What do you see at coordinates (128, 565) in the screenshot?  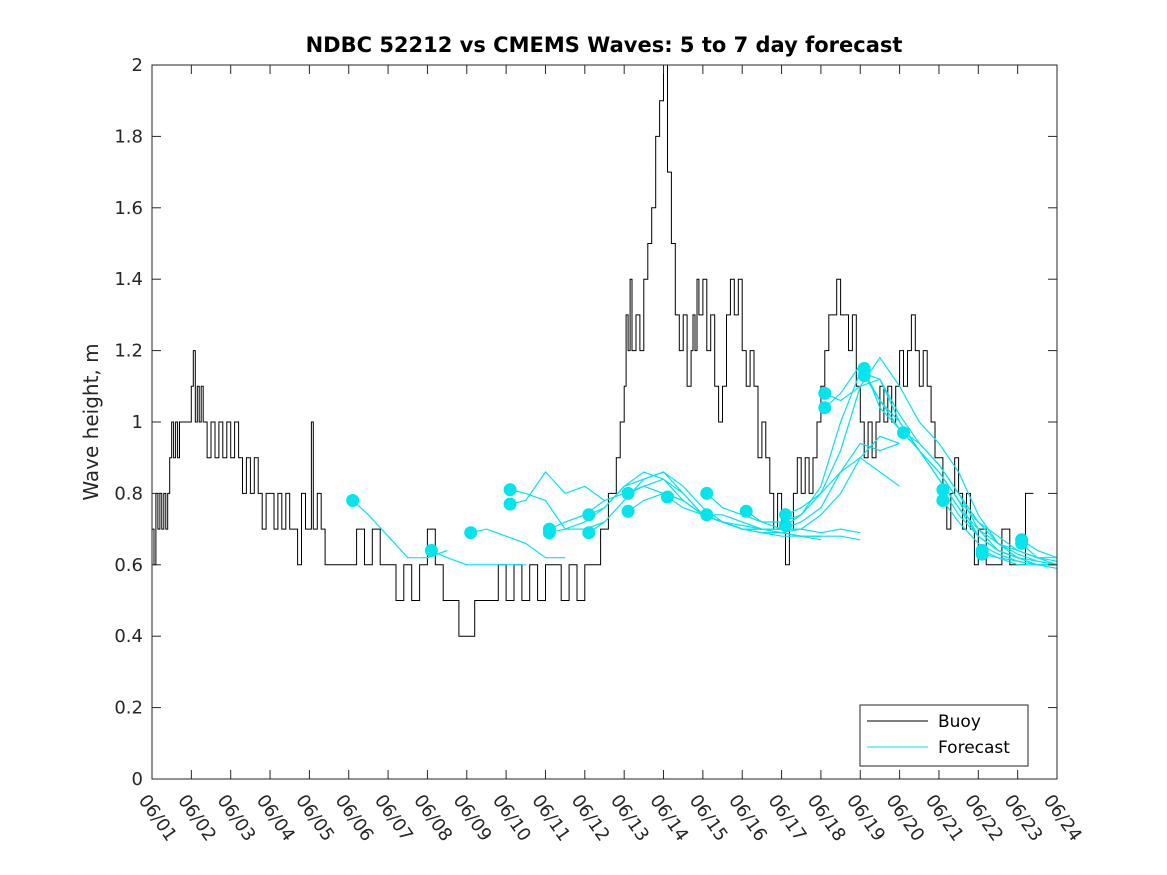 I see `y-tick-label: 0.6` at bounding box center [128, 565].